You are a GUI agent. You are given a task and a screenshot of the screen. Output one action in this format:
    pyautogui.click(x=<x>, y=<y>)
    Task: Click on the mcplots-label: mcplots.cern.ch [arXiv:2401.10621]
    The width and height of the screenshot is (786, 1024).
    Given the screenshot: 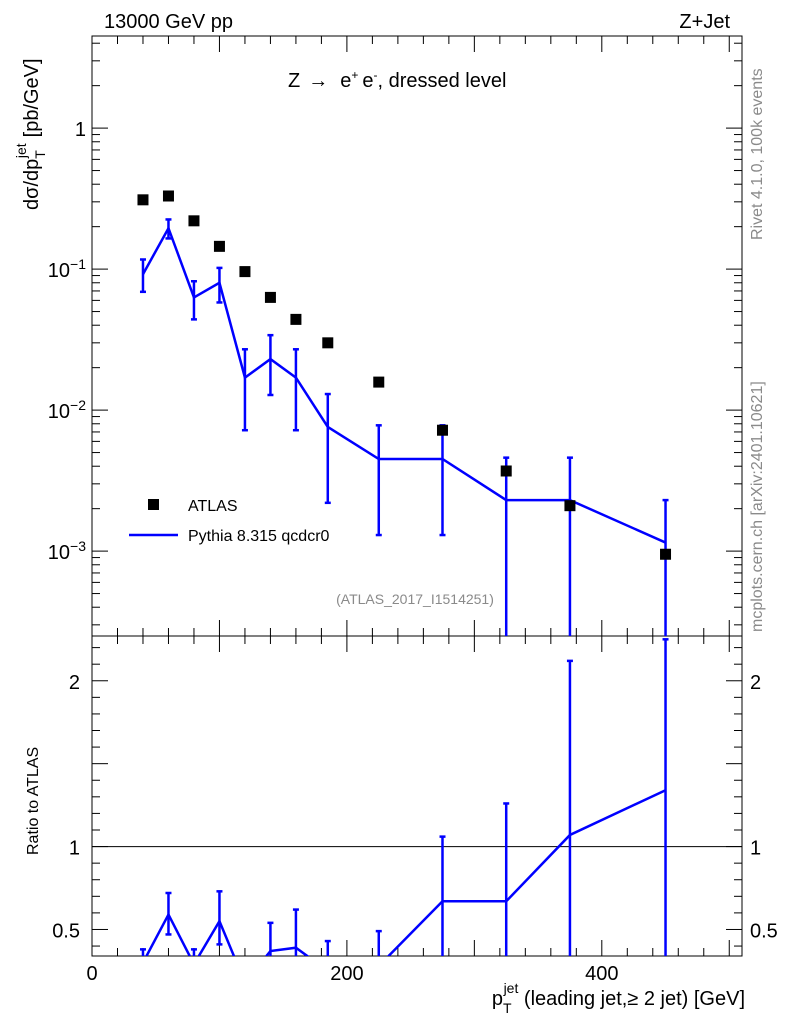 What is the action you would take?
    pyautogui.click(x=757, y=506)
    